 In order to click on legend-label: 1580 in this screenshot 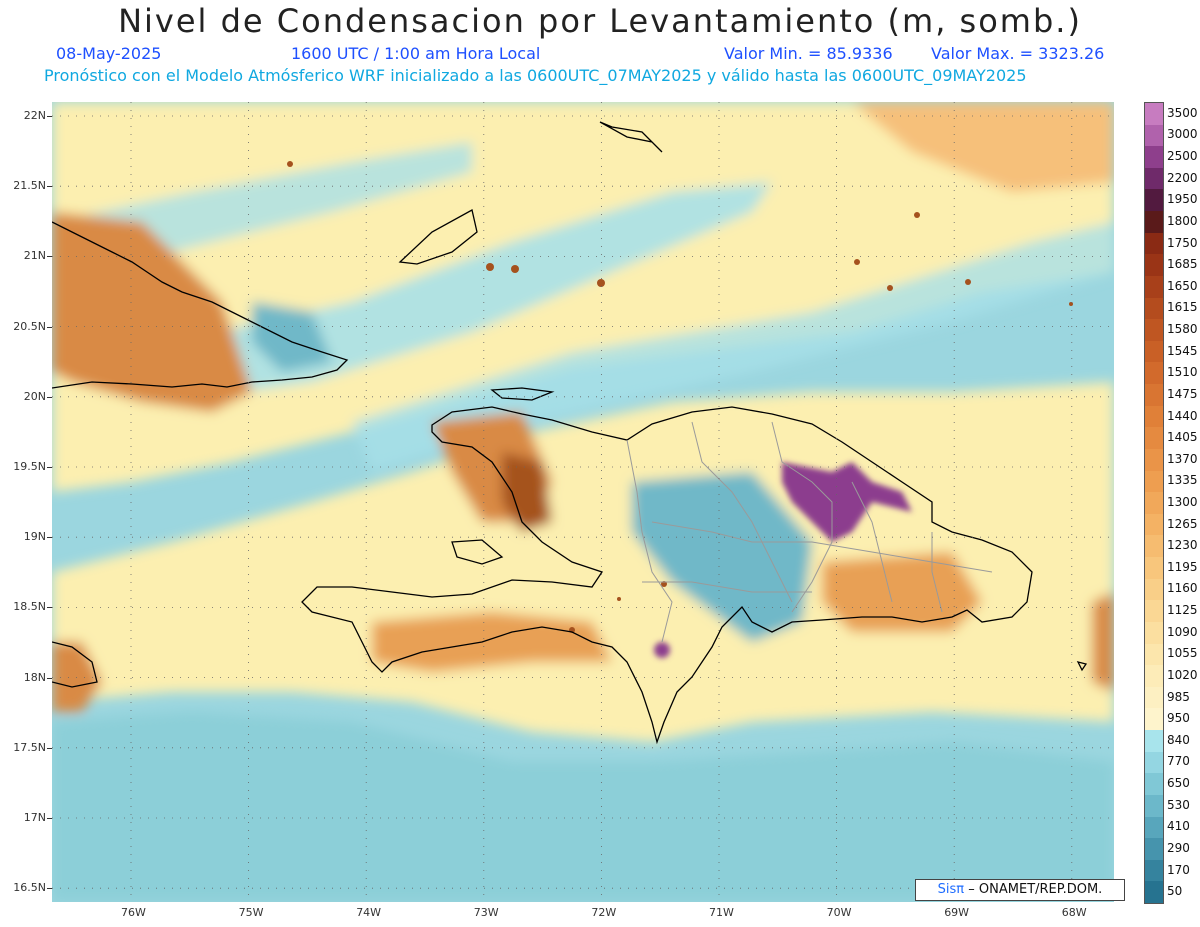, I will do `click(1182, 329)`.